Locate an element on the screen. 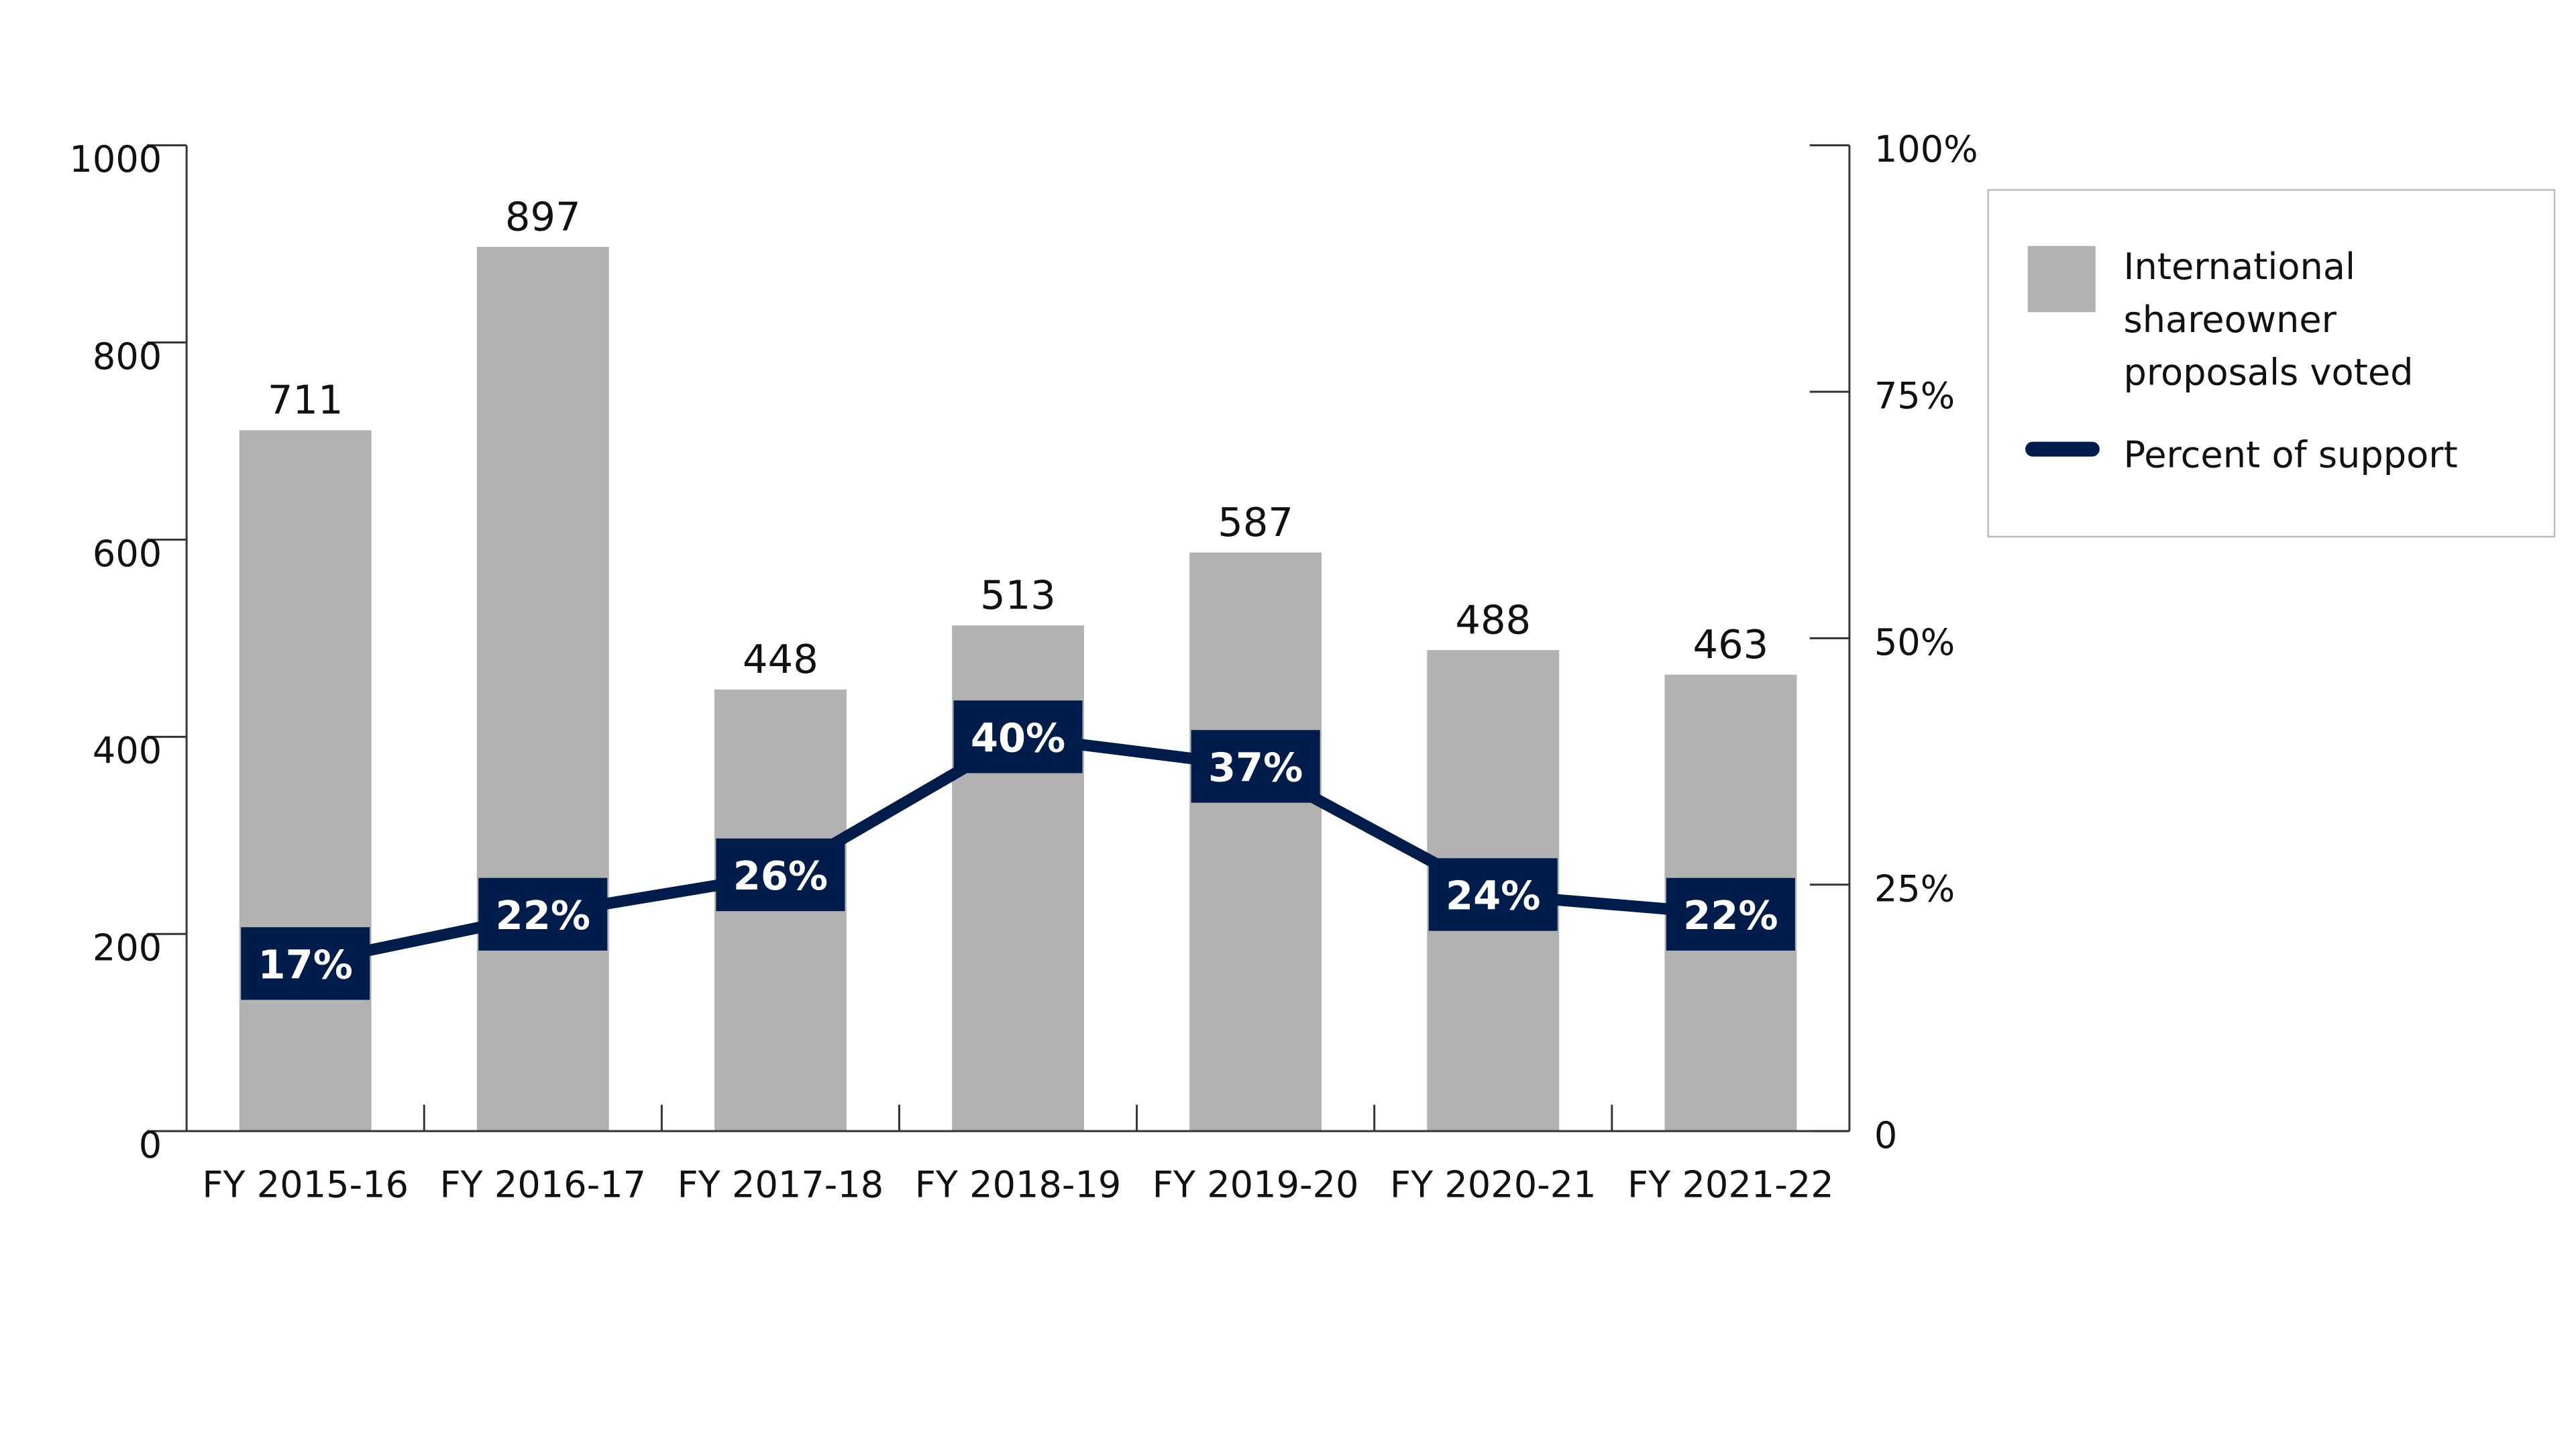 The width and height of the screenshot is (2576, 1449). left-axis-tick-label: 800 is located at coordinates (127, 356).